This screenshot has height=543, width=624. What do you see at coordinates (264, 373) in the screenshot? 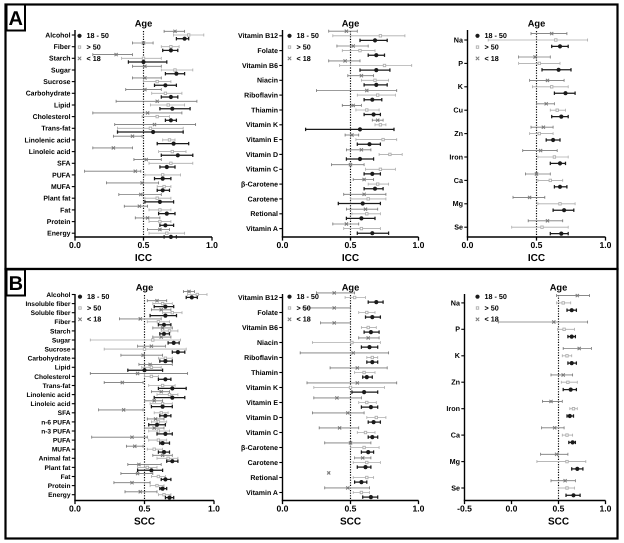
I see `svg-text: Thiamin` at bounding box center [264, 373].